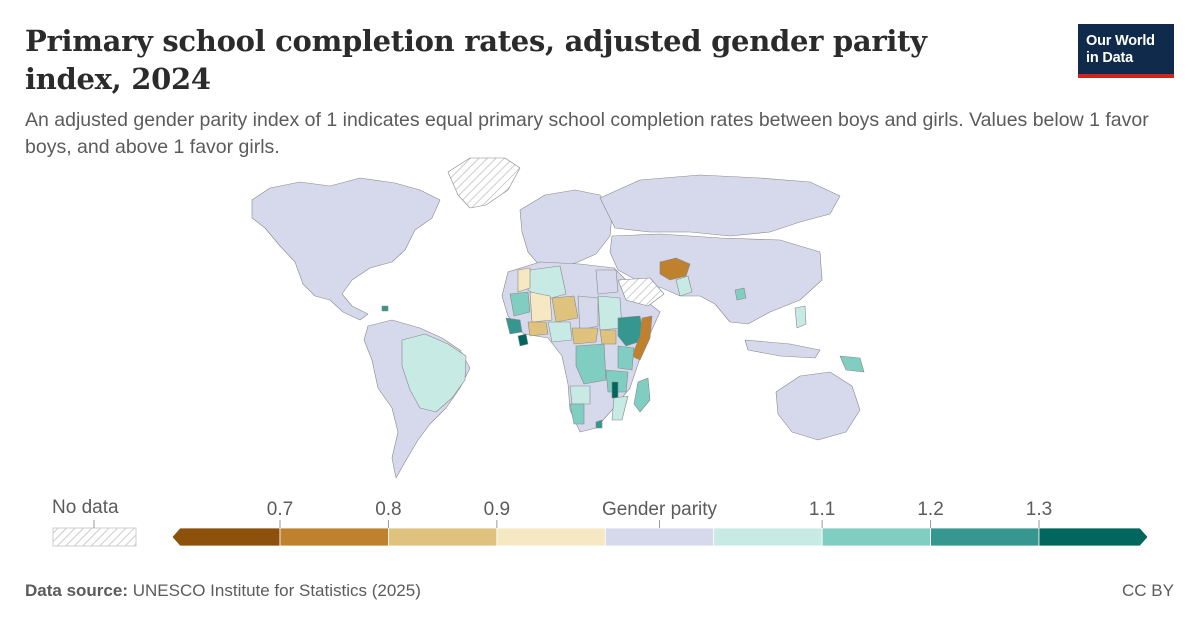 The image size is (1200, 627). Describe the element at coordinates (524, 280) in the screenshot. I see `region-western-sahara` at that location.